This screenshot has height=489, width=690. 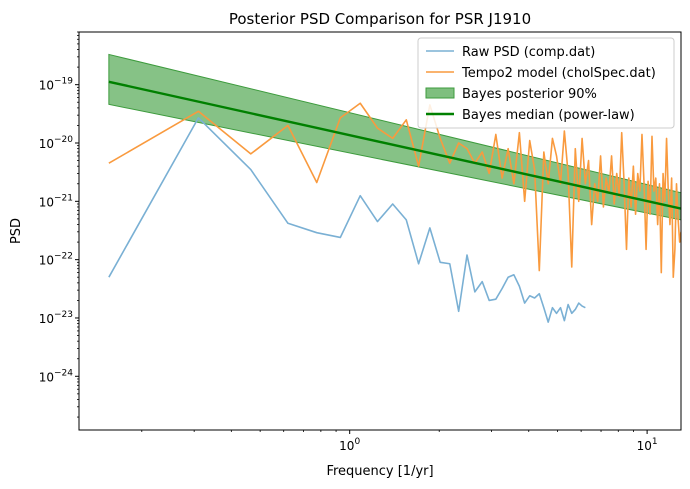 I want to click on legend-label: Bayes posterior 90%, so click(x=529, y=94).